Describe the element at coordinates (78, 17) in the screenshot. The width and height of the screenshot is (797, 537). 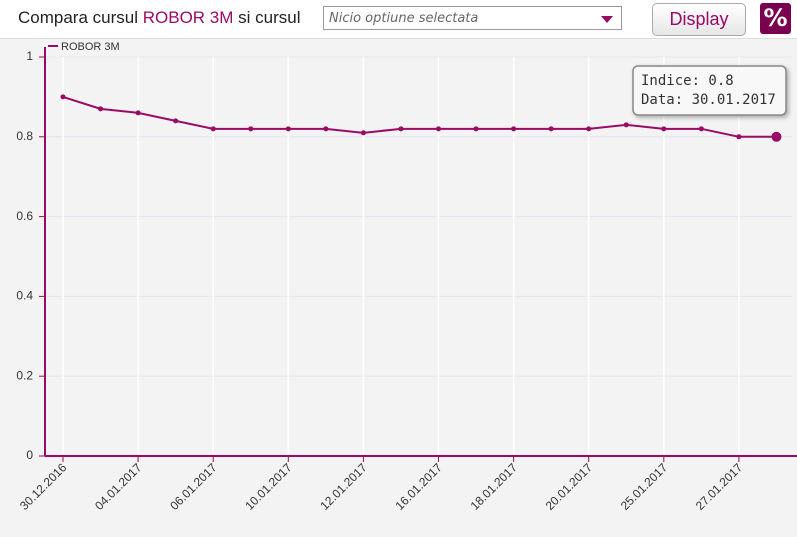
I see `title-part: Compara cursul` at that location.